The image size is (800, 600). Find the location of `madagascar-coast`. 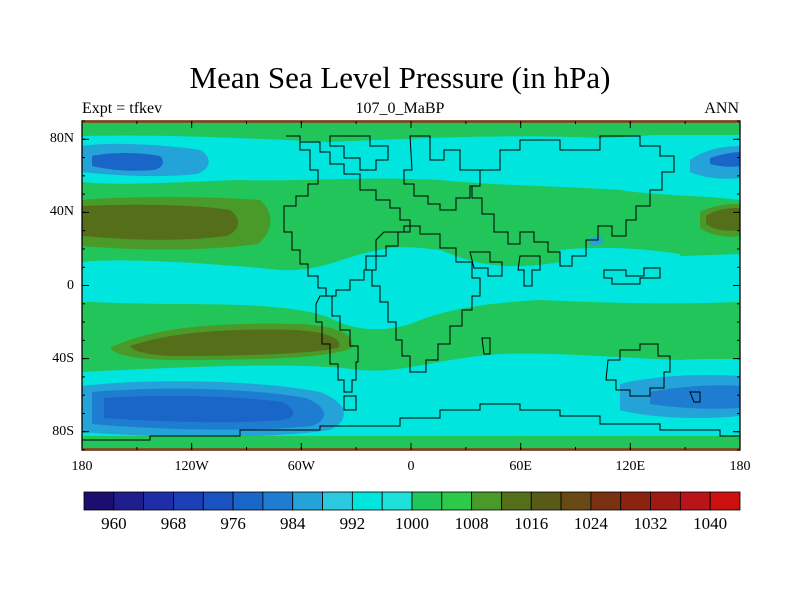

madagascar-coast is located at coordinates (486, 346).